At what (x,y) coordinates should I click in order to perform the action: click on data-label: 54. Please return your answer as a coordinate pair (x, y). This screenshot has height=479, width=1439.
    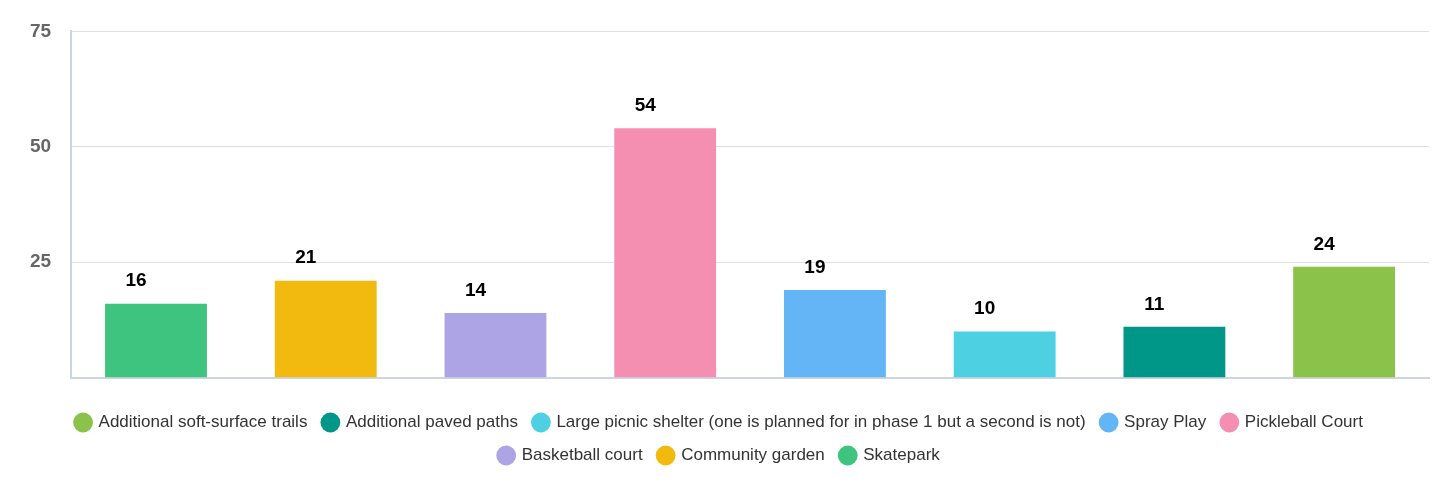
    Looking at the image, I should click on (645, 105).